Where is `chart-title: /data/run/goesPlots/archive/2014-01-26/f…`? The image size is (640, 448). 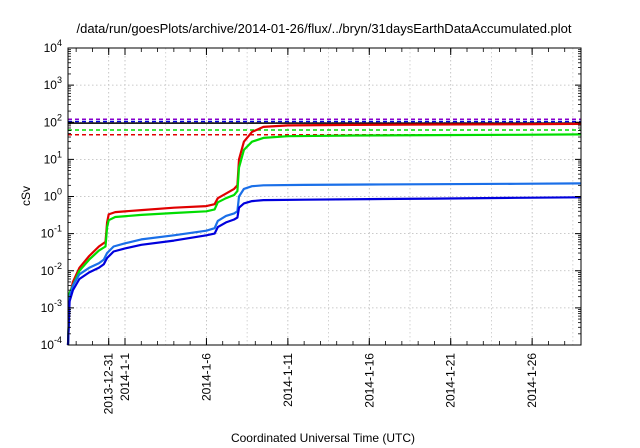 chart-title: /data/run/goesPlots/archive/2014-01-26/f… is located at coordinates (323, 28).